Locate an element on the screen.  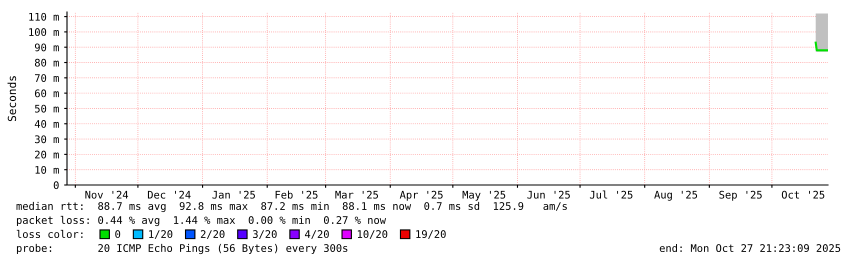
x-tick-label: Oct '25 is located at coordinates (803, 194).